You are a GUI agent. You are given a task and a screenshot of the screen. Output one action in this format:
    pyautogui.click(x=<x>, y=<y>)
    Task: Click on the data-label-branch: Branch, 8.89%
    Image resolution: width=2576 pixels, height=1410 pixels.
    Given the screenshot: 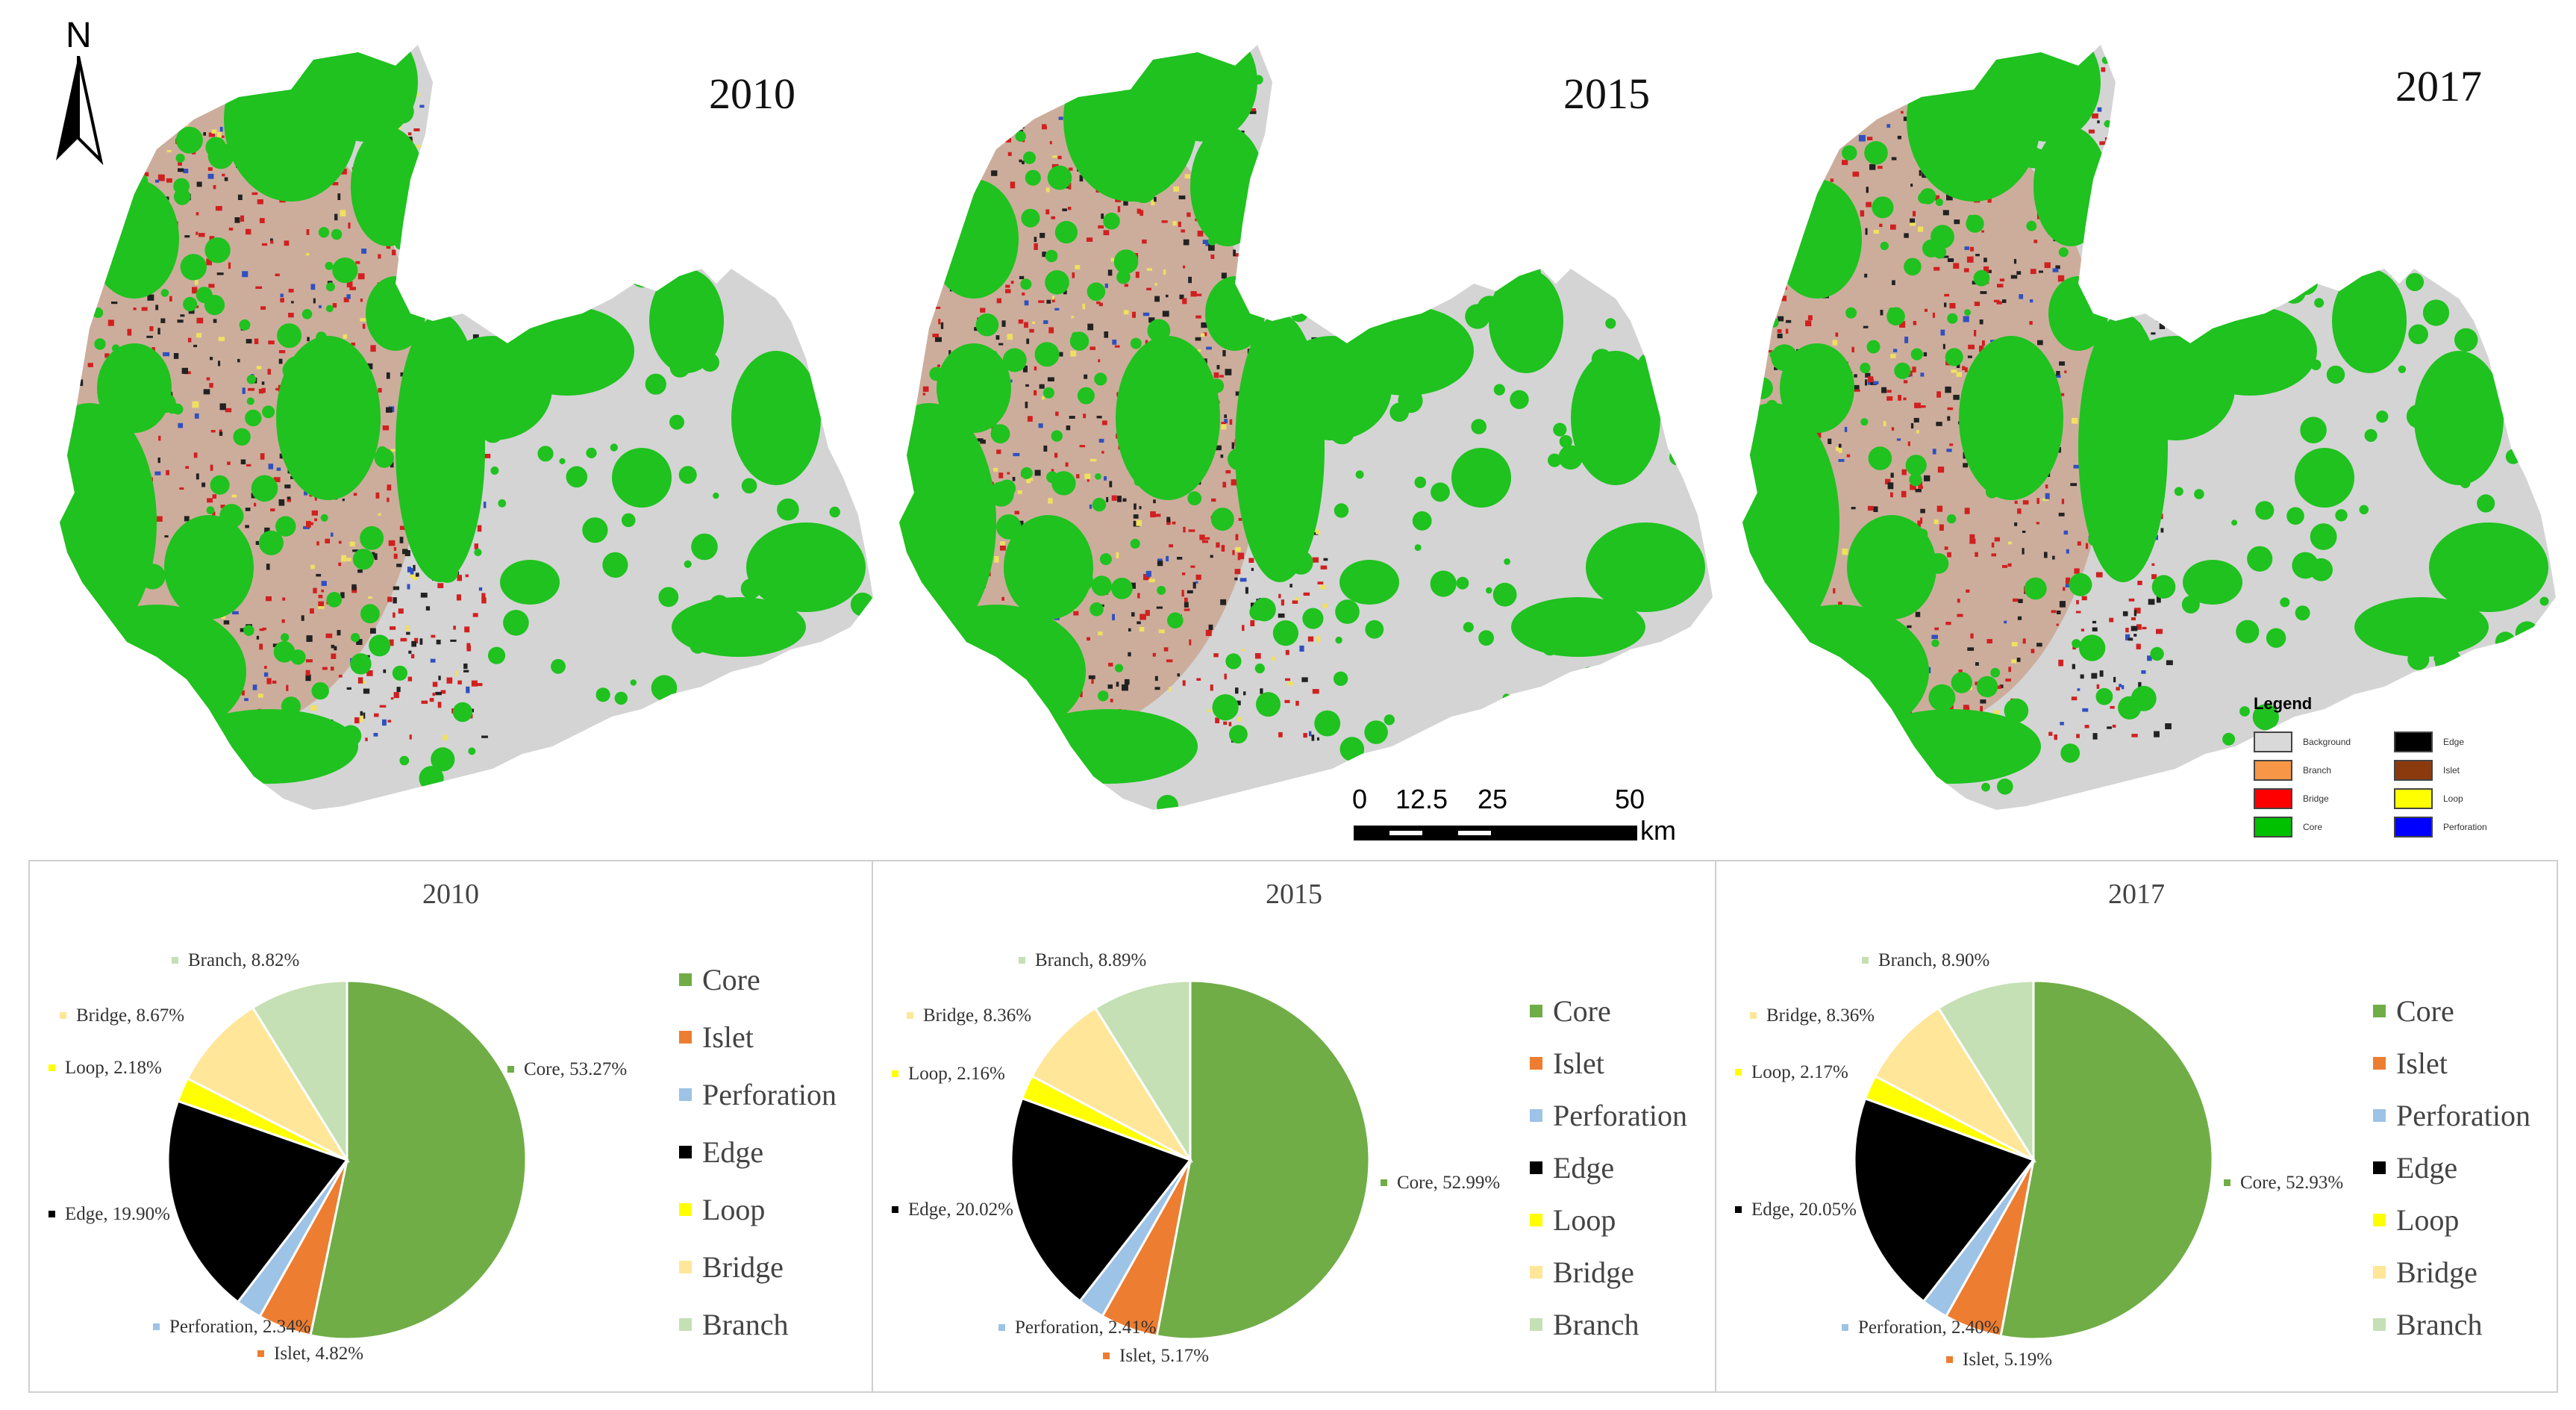 What is the action you would take?
    pyautogui.click(x=1082, y=960)
    